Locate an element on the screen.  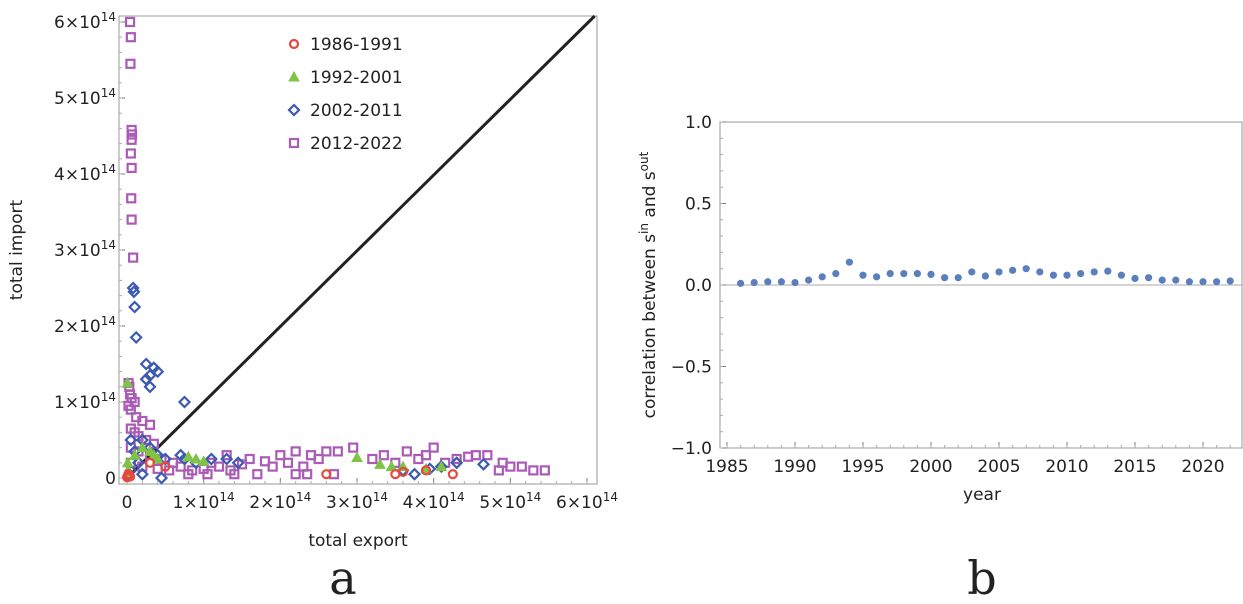
legend-marker-square is located at coordinates (294, 143).